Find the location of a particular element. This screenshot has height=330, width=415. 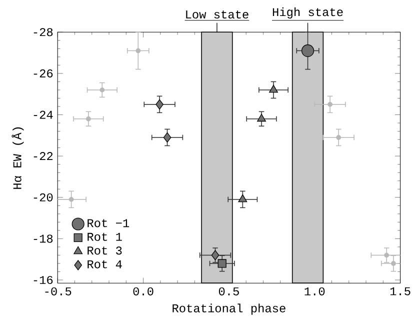

y-tick-label: -24 is located at coordinates (43, 114).